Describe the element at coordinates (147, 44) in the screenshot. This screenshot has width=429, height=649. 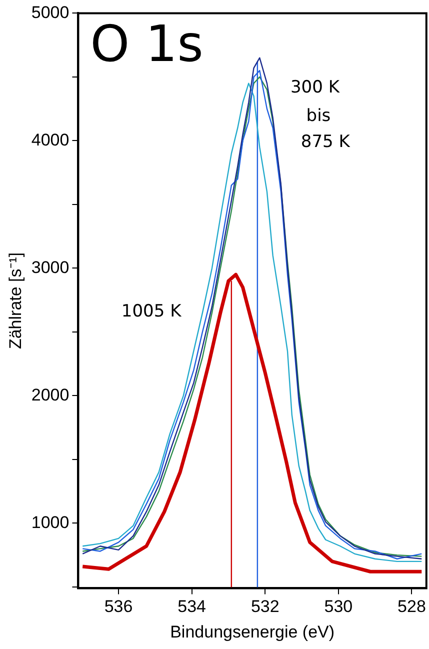
I see `chart-title: O 1s` at that location.